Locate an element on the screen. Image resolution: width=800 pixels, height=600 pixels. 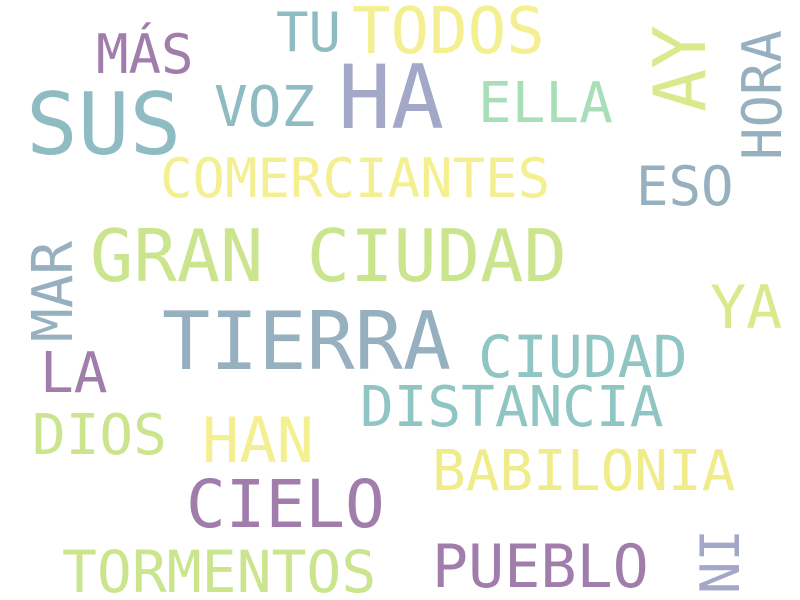
word-voz: VOZ is located at coordinates (265, 107).